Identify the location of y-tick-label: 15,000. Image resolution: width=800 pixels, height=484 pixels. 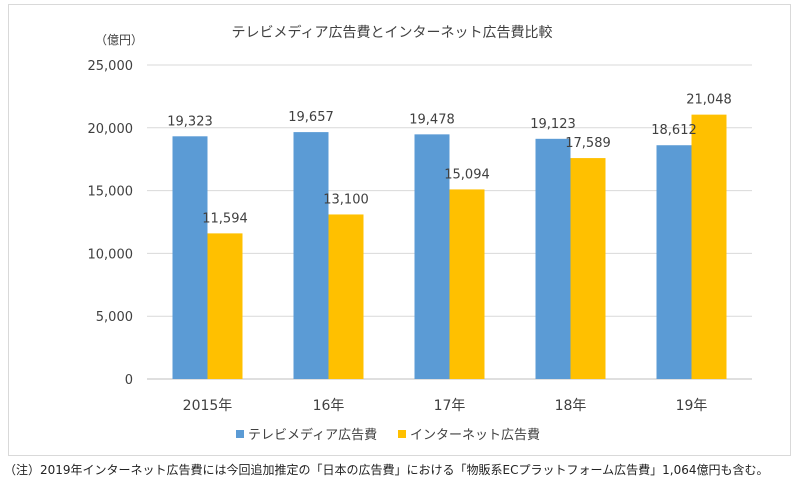
(111, 192).